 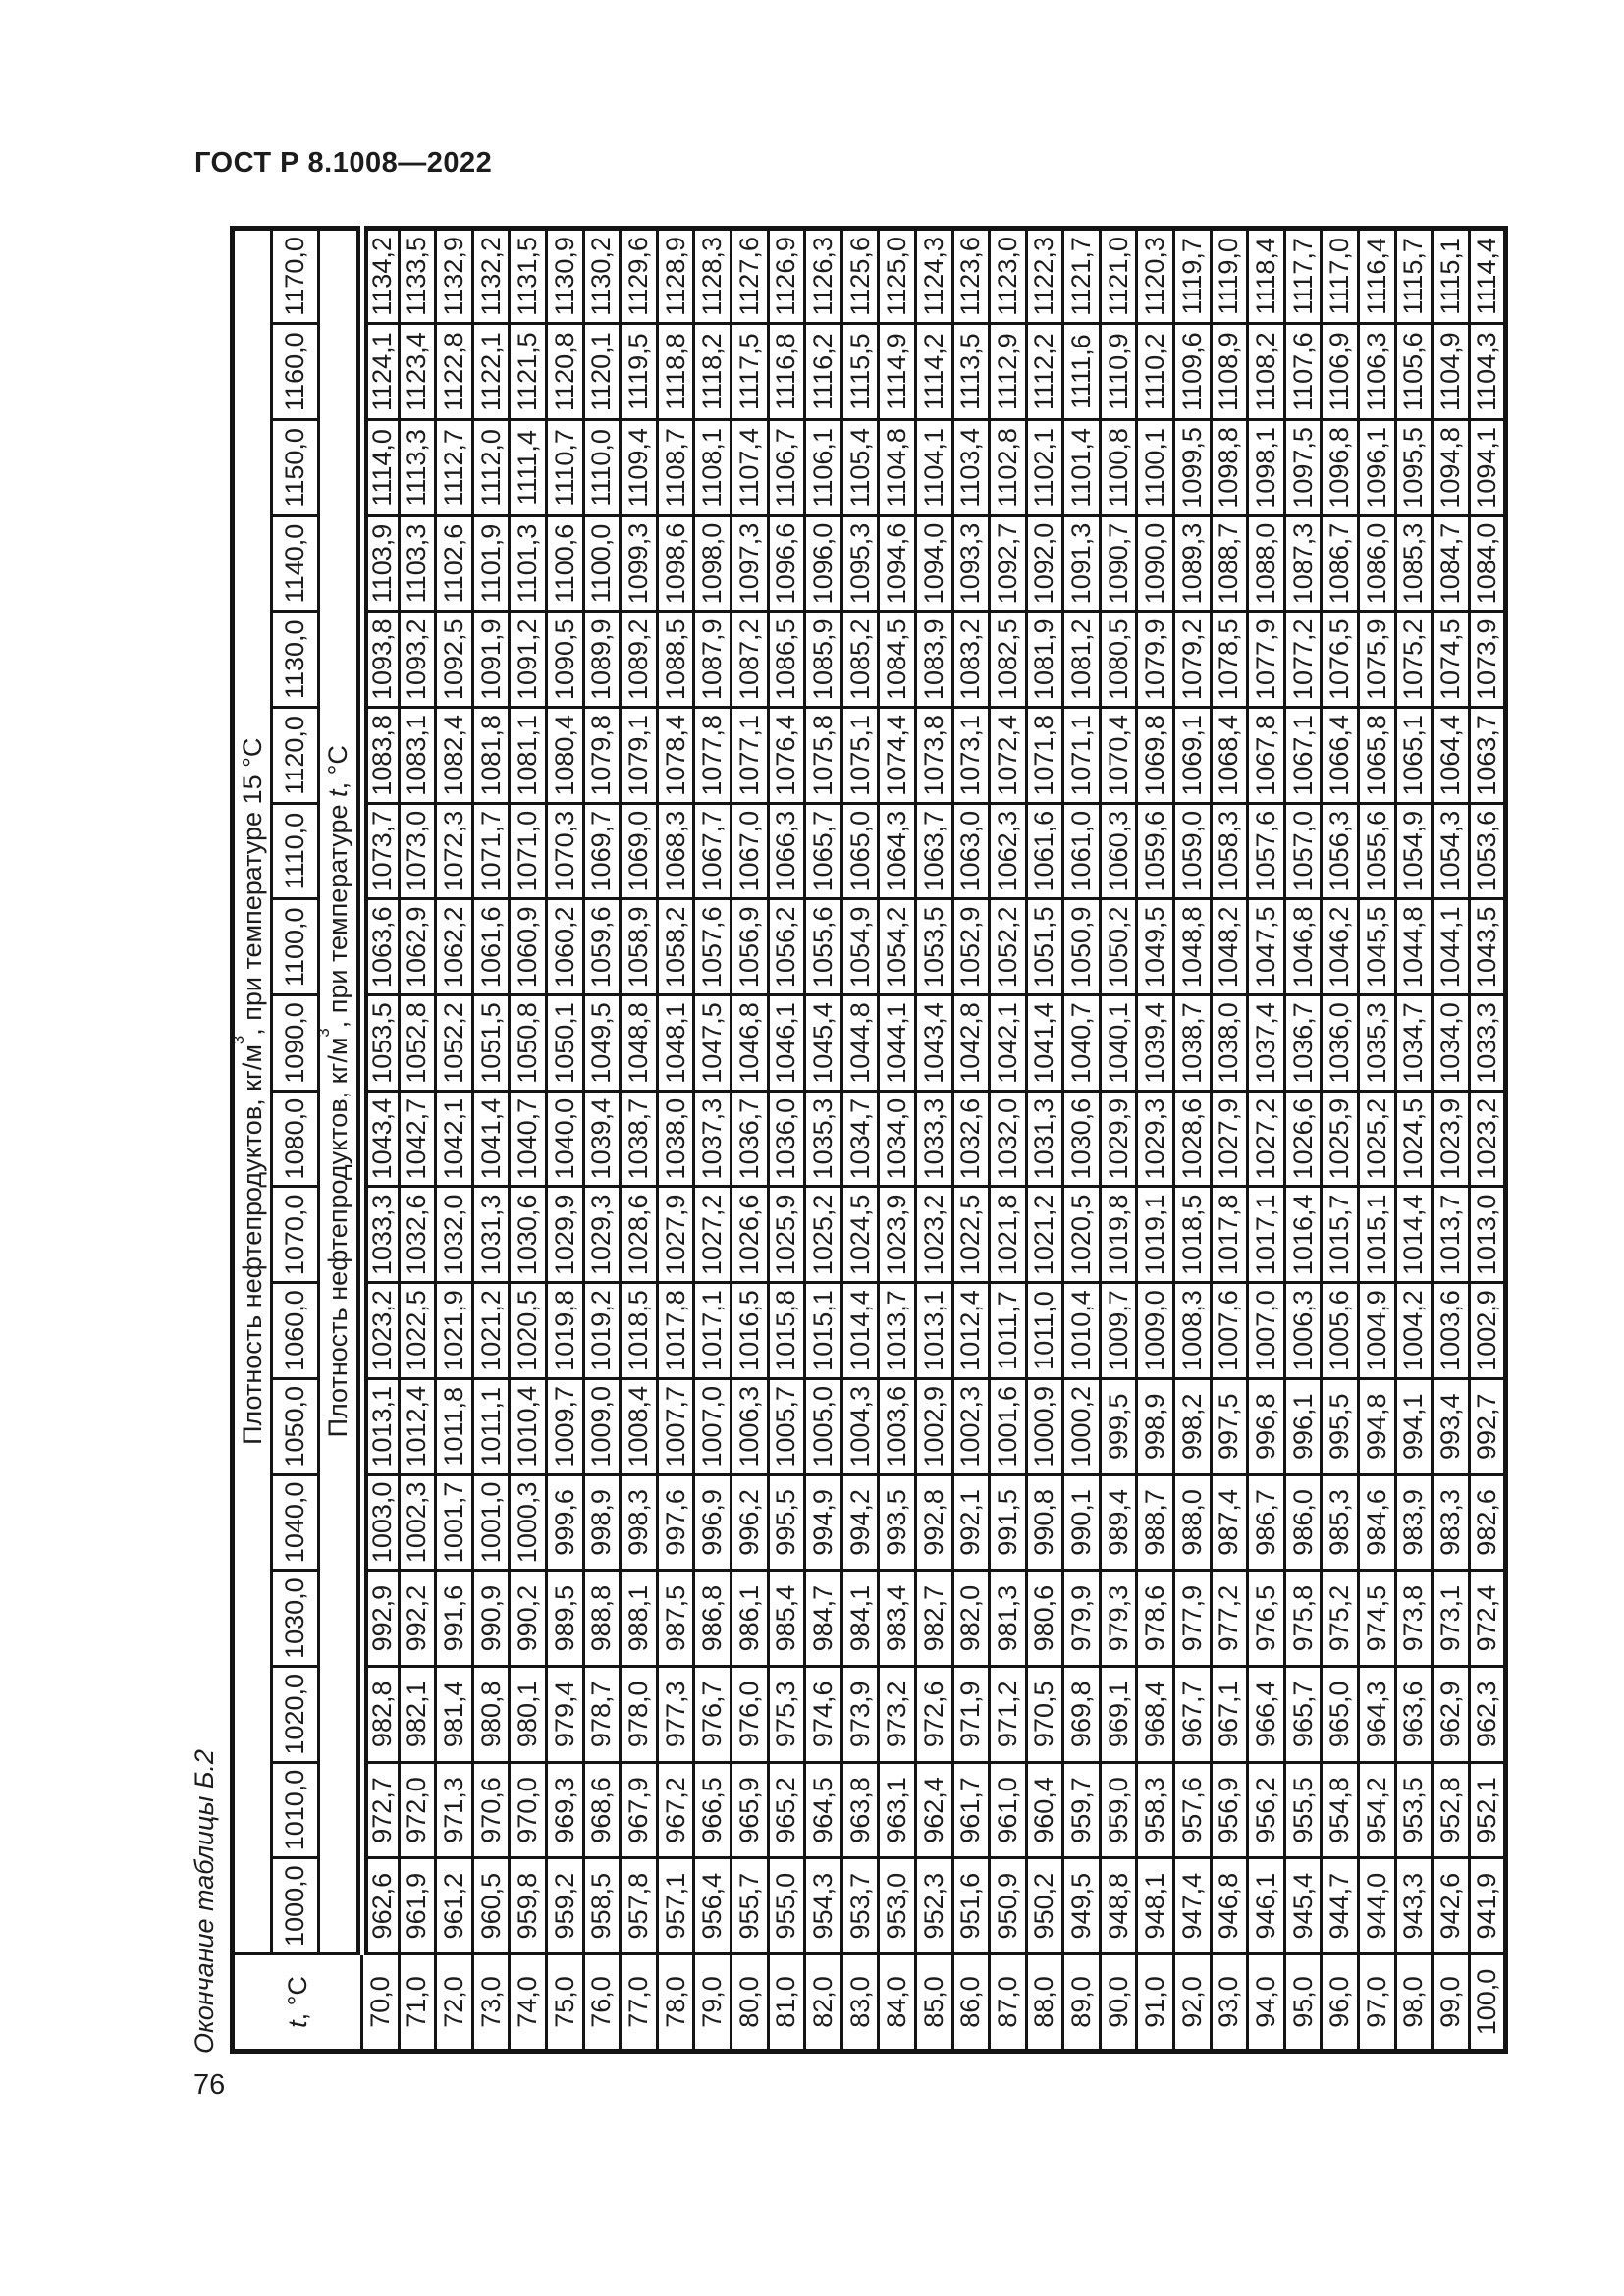 I want to click on density-value-cell: 1100,6, so click(x=565, y=563).